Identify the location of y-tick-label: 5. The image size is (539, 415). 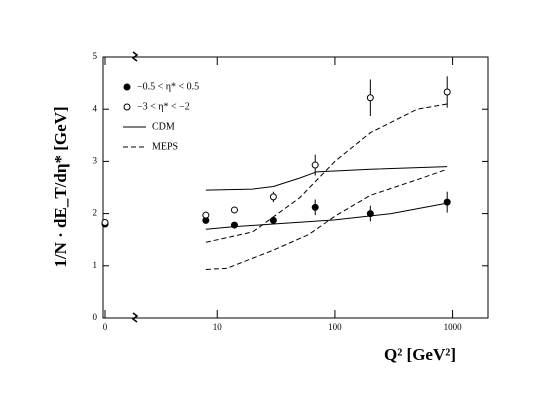
(95, 56).